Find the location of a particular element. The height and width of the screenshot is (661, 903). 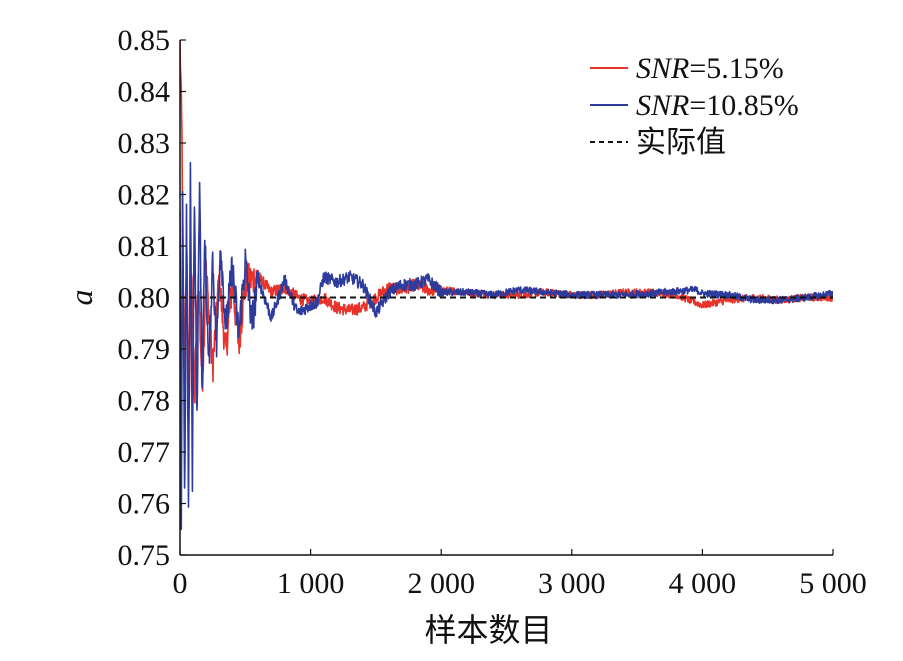

y-tick-label: 0.81 is located at coordinates (144, 246).